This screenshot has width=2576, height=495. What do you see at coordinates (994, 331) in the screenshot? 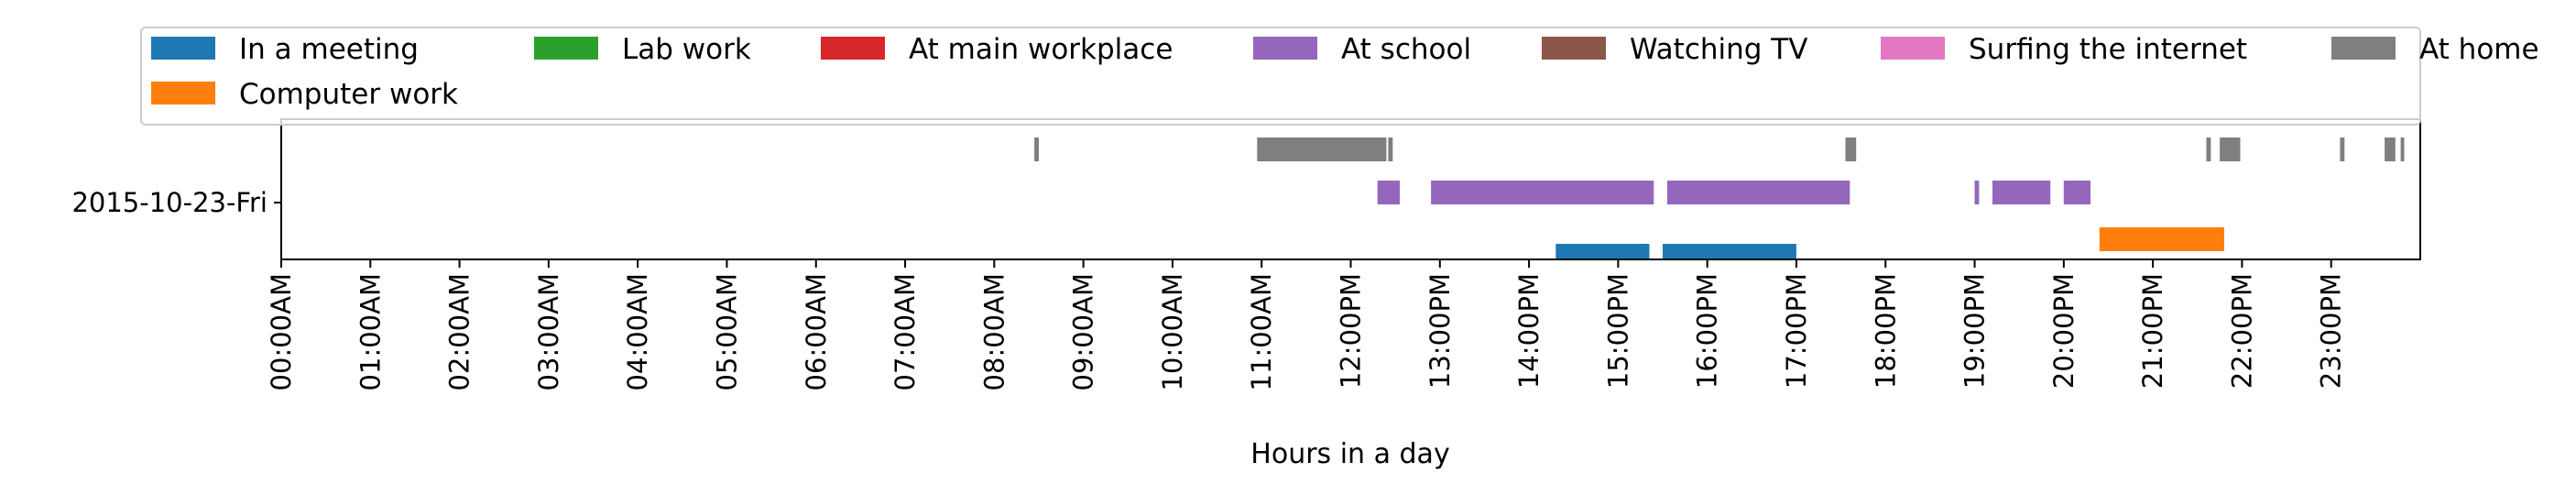
I see `x-tick-label: 08:00AM` at bounding box center [994, 331].